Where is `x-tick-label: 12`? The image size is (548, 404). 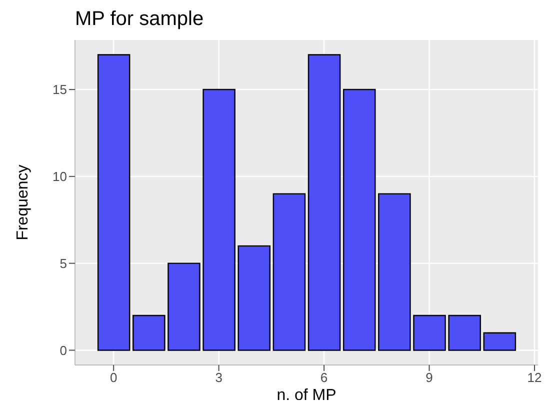
x-tick-label: 12 is located at coordinates (534, 378).